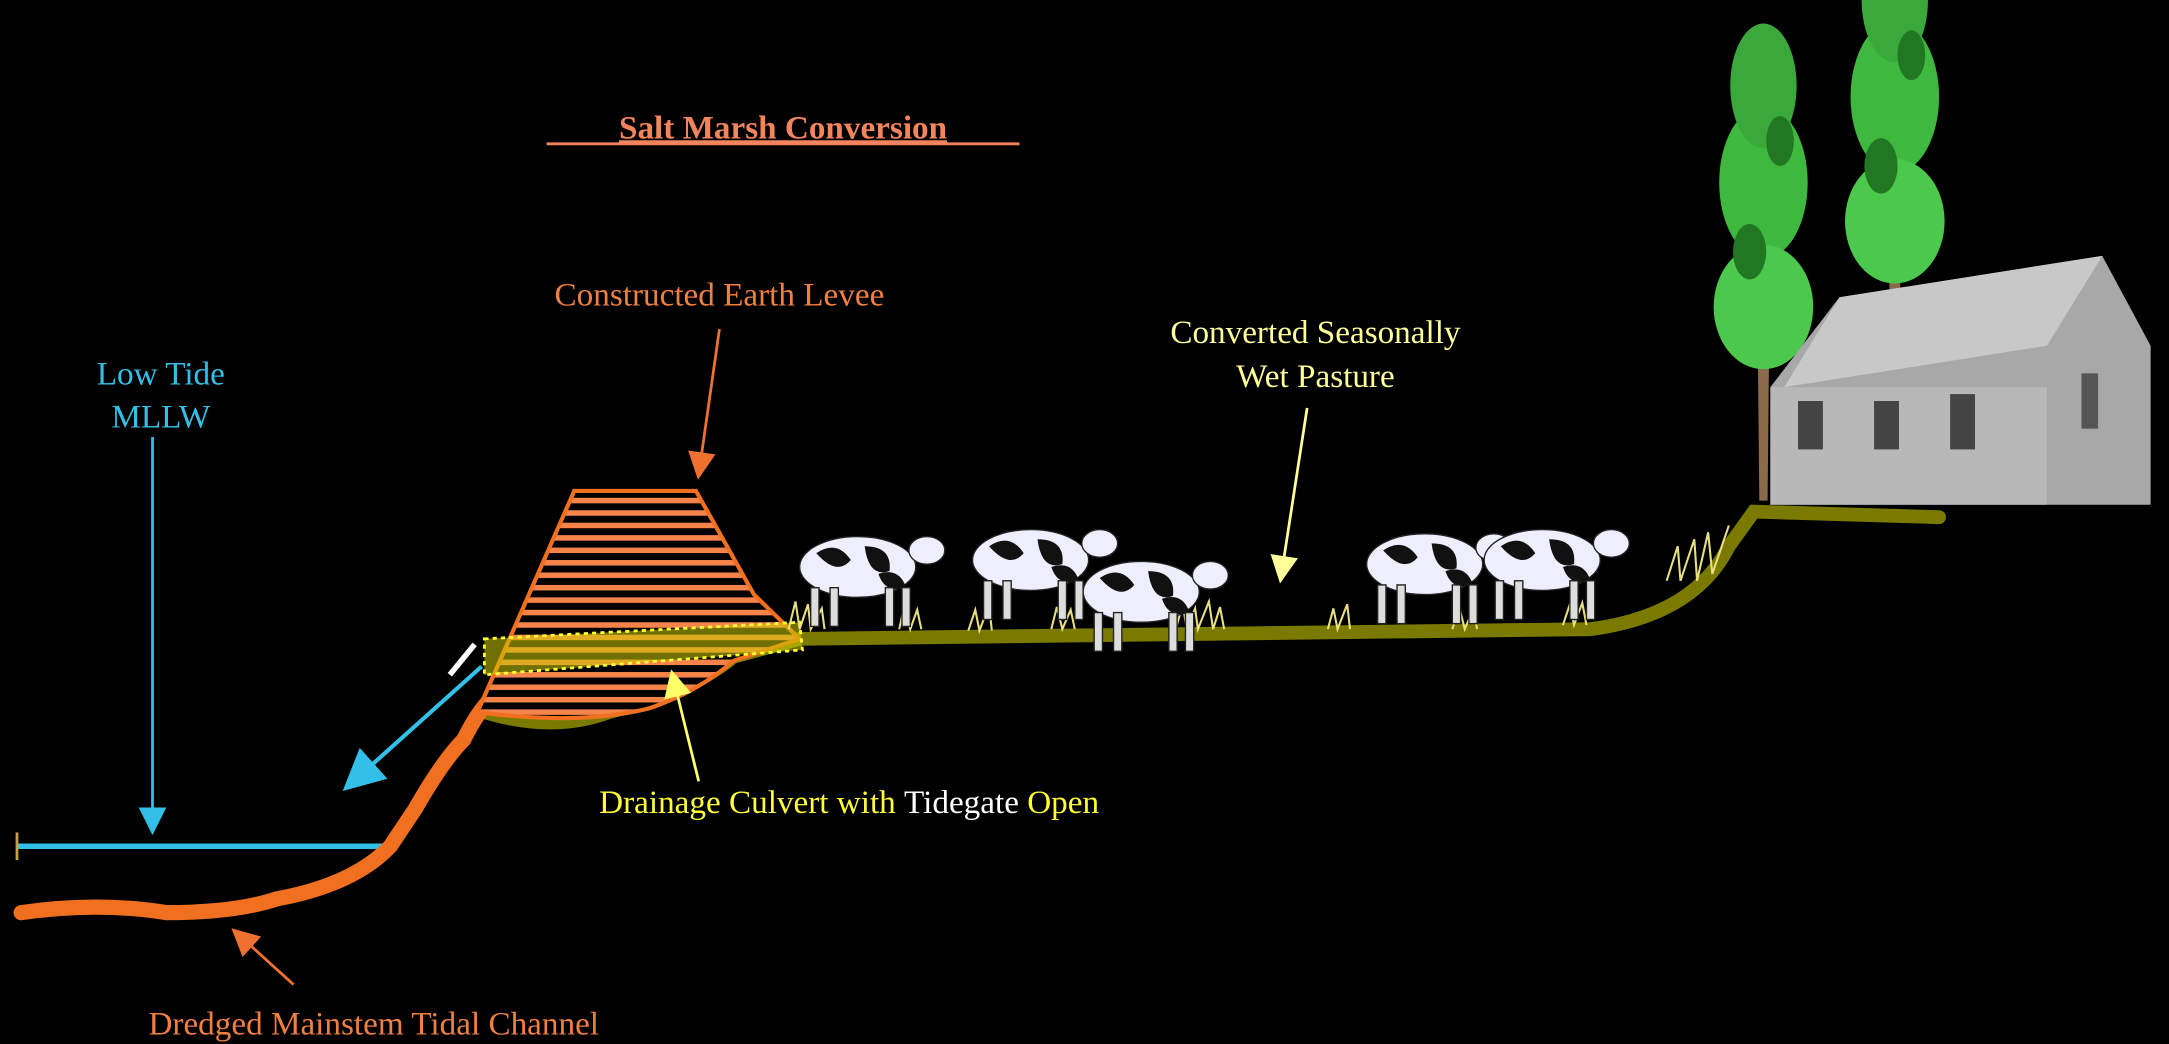 This screenshot has width=2169, height=1044. What do you see at coordinates (1315, 376) in the screenshot?
I see `pasture-label: Wet Pasture` at bounding box center [1315, 376].